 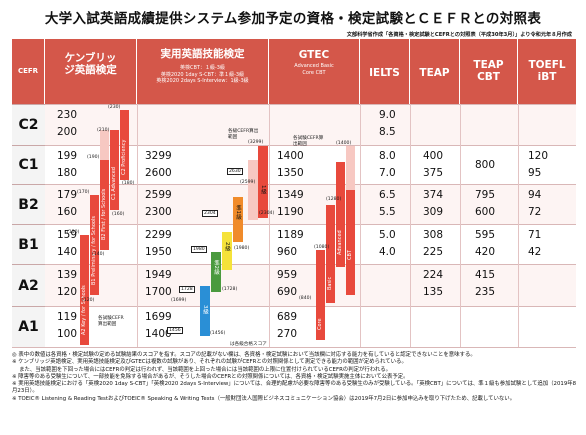 I want to click on gtec-label: Basic, so click(x=330, y=283).